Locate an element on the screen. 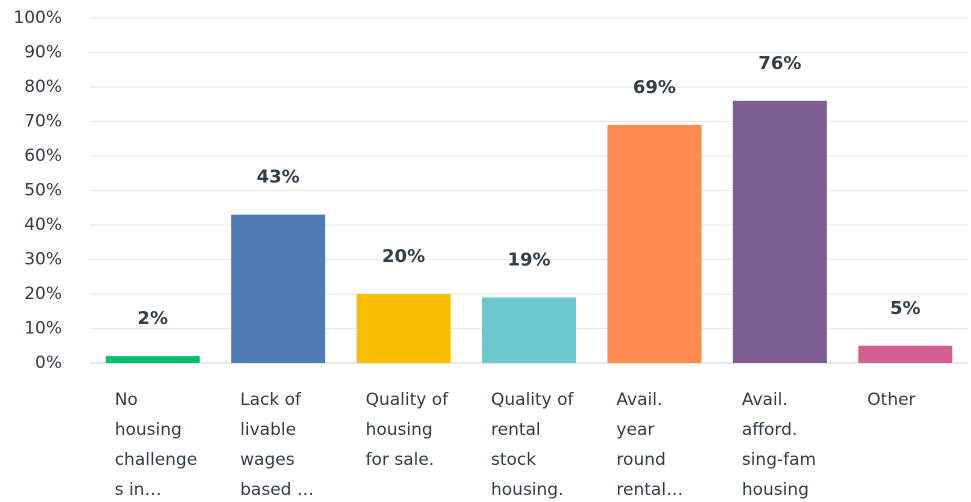  x-tick-label: Quality of rental stock housing. is located at coordinates (532, 445).